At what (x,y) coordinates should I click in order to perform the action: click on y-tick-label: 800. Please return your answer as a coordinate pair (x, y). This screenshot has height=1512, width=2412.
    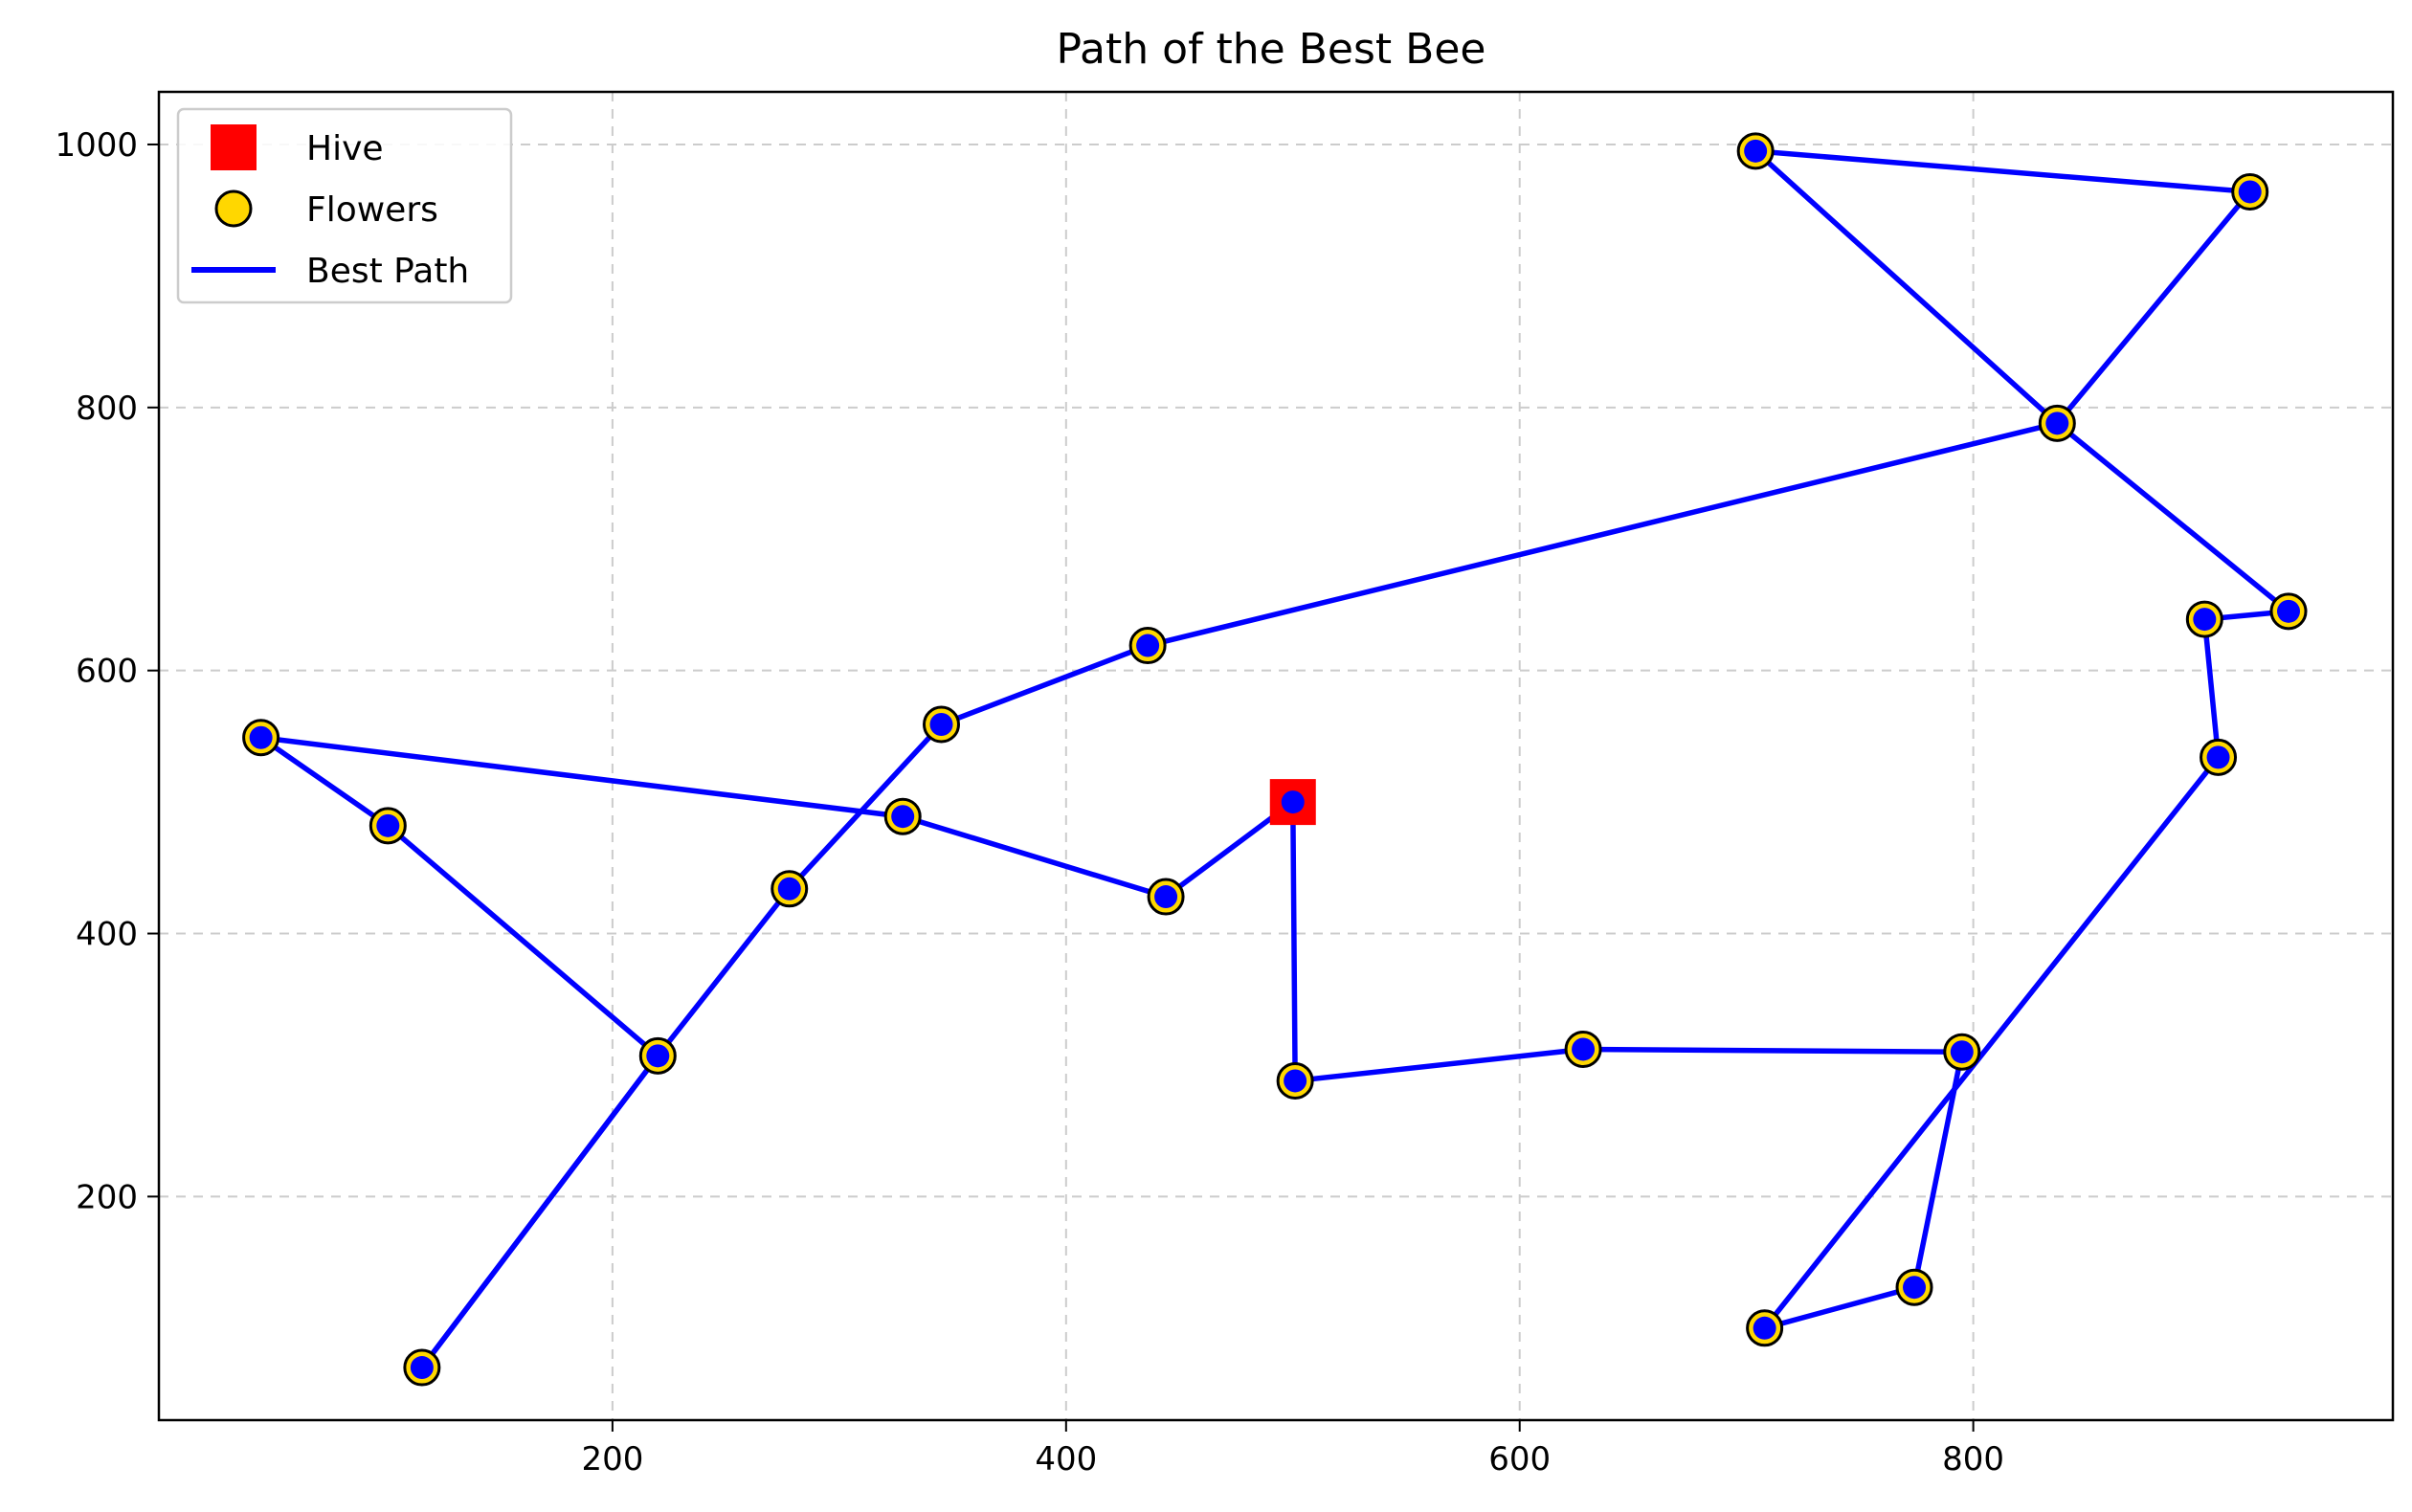
    Looking at the image, I should click on (107, 408).